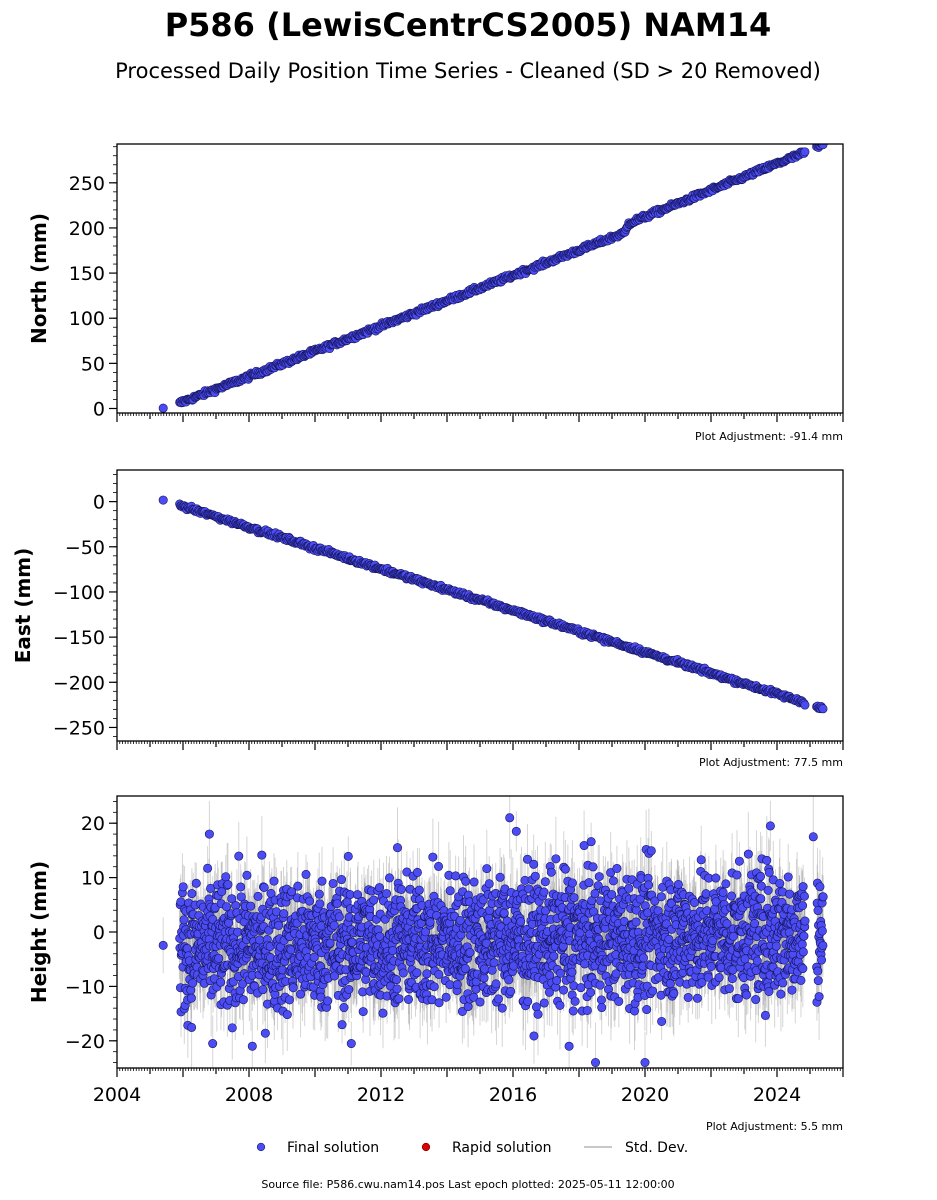 This screenshot has height=1200, width=937. What do you see at coordinates (480, 417) in the screenshot?
I see `north-x-axis` at bounding box center [480, 417].